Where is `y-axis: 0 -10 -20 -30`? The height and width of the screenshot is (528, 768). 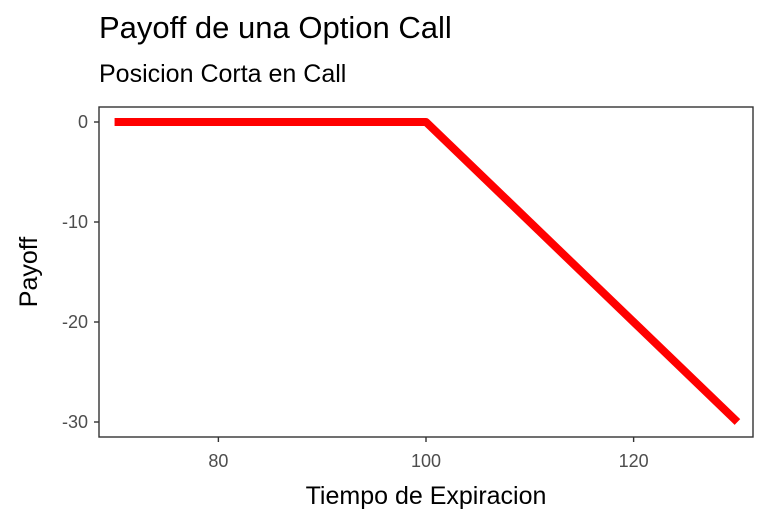 y-axis: 0 -10 -20 -30 is located at coordinates (80, 272).